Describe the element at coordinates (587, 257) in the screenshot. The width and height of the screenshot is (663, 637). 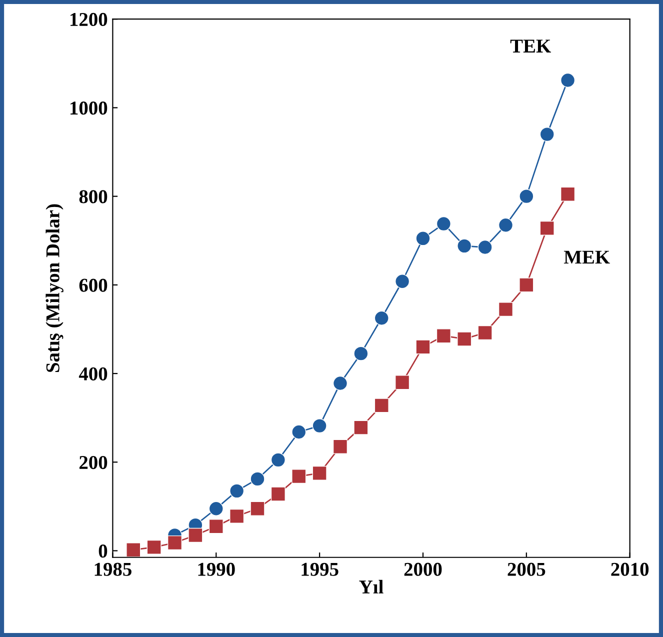
I see `series-label: MEK` at that location.